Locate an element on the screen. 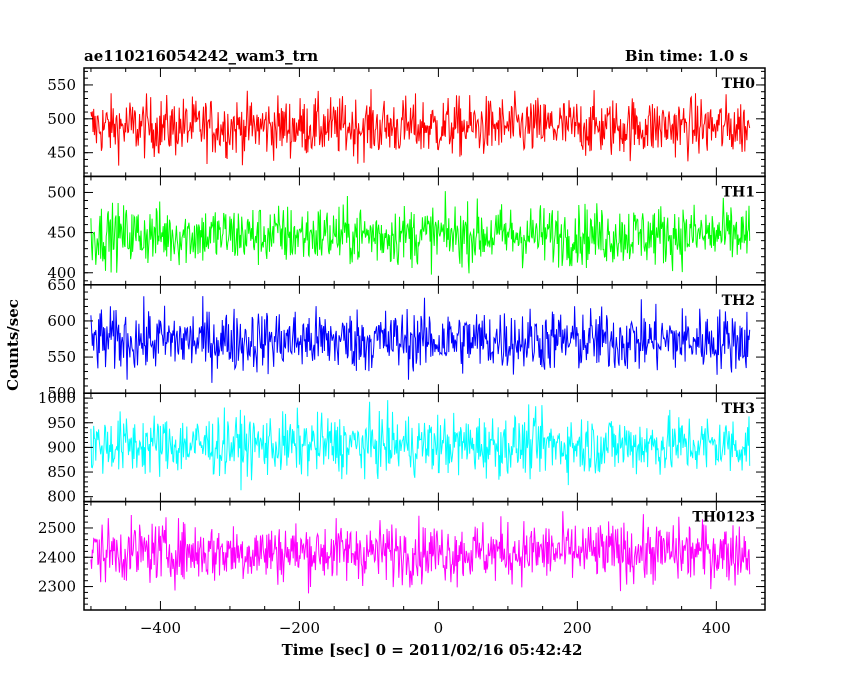 The image size is (850, 680). panel-label-th0123: TH0123 is located at coordinates (723, 518).